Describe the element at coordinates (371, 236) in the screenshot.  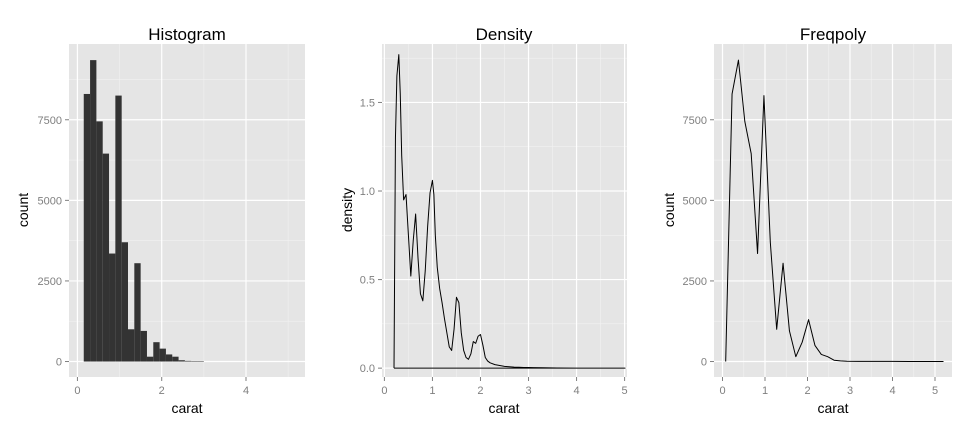
I see `density-y-ticks: 0.0 0.5 1.0 1.5` at that location.